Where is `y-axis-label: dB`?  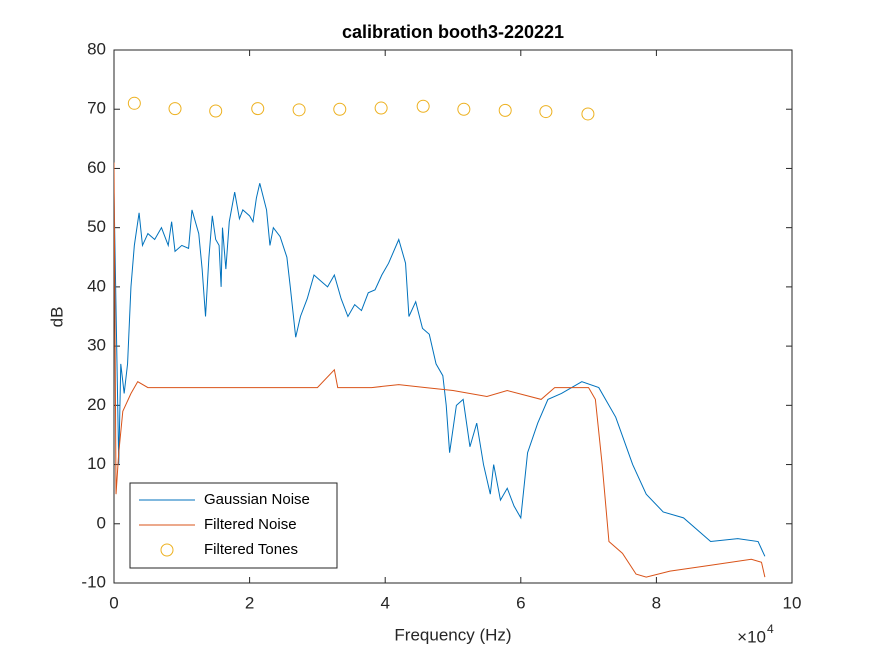
y-axis-label: dB is located at coordinates (56, 317).